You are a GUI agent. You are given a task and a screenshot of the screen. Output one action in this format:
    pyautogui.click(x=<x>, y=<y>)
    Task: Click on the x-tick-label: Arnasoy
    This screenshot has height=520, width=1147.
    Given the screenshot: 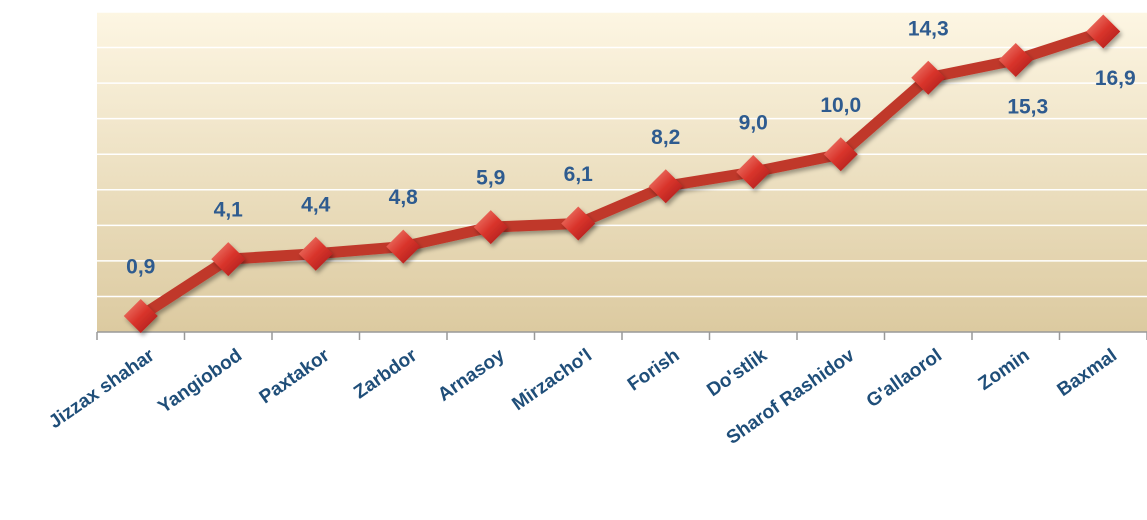 What is the action you would take?
    pyautogui.click(x=471, y=375)
    